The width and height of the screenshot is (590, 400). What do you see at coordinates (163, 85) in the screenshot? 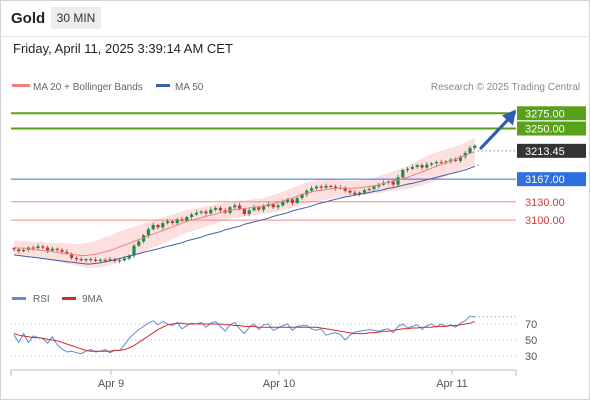
I see `ma50-legend-swatch` at bounding box center [163, 85].